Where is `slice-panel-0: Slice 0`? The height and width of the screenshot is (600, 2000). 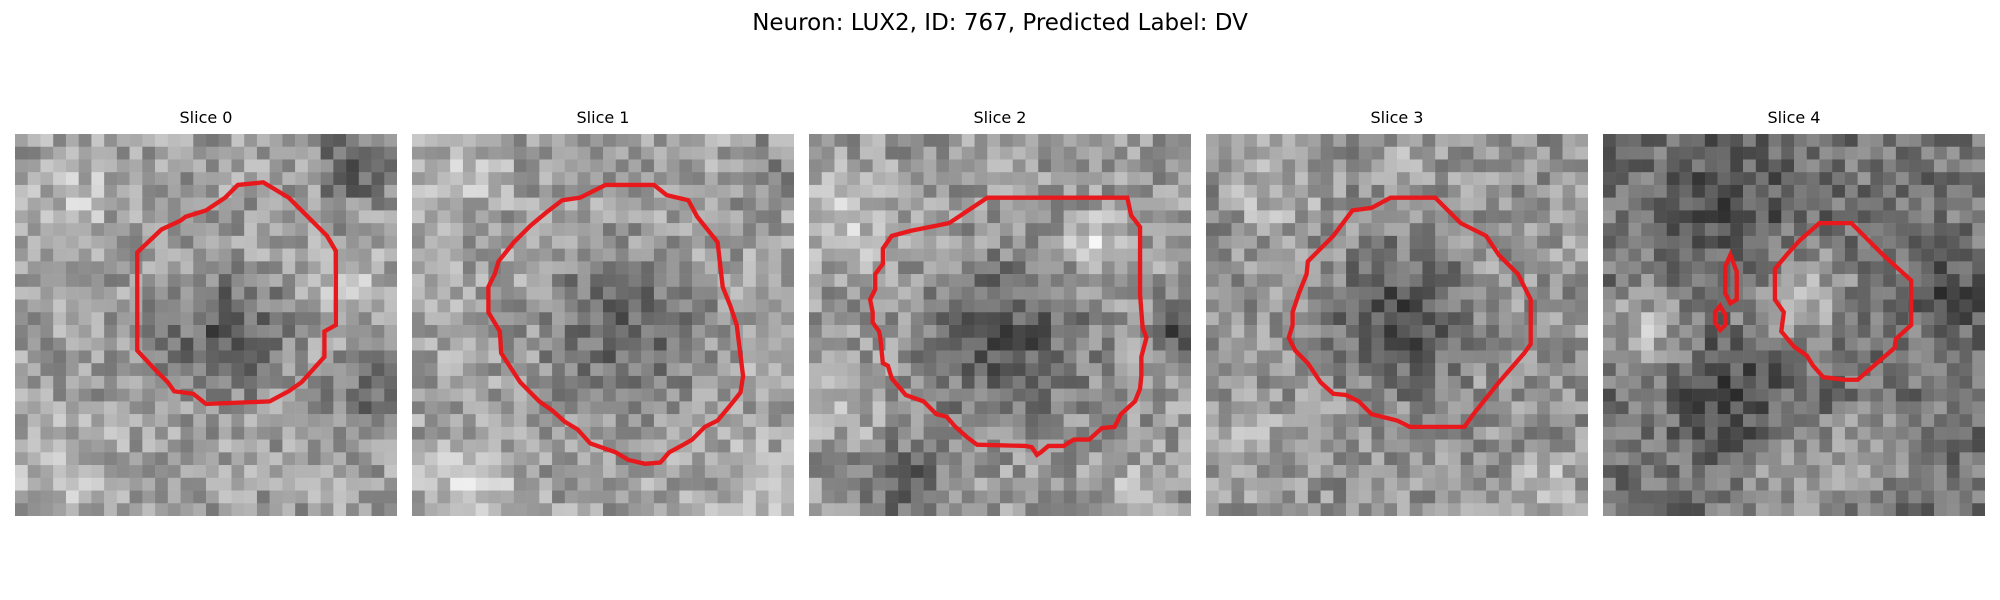 slice-panel-0: Slice 0 is located at coordinates (206, 118).